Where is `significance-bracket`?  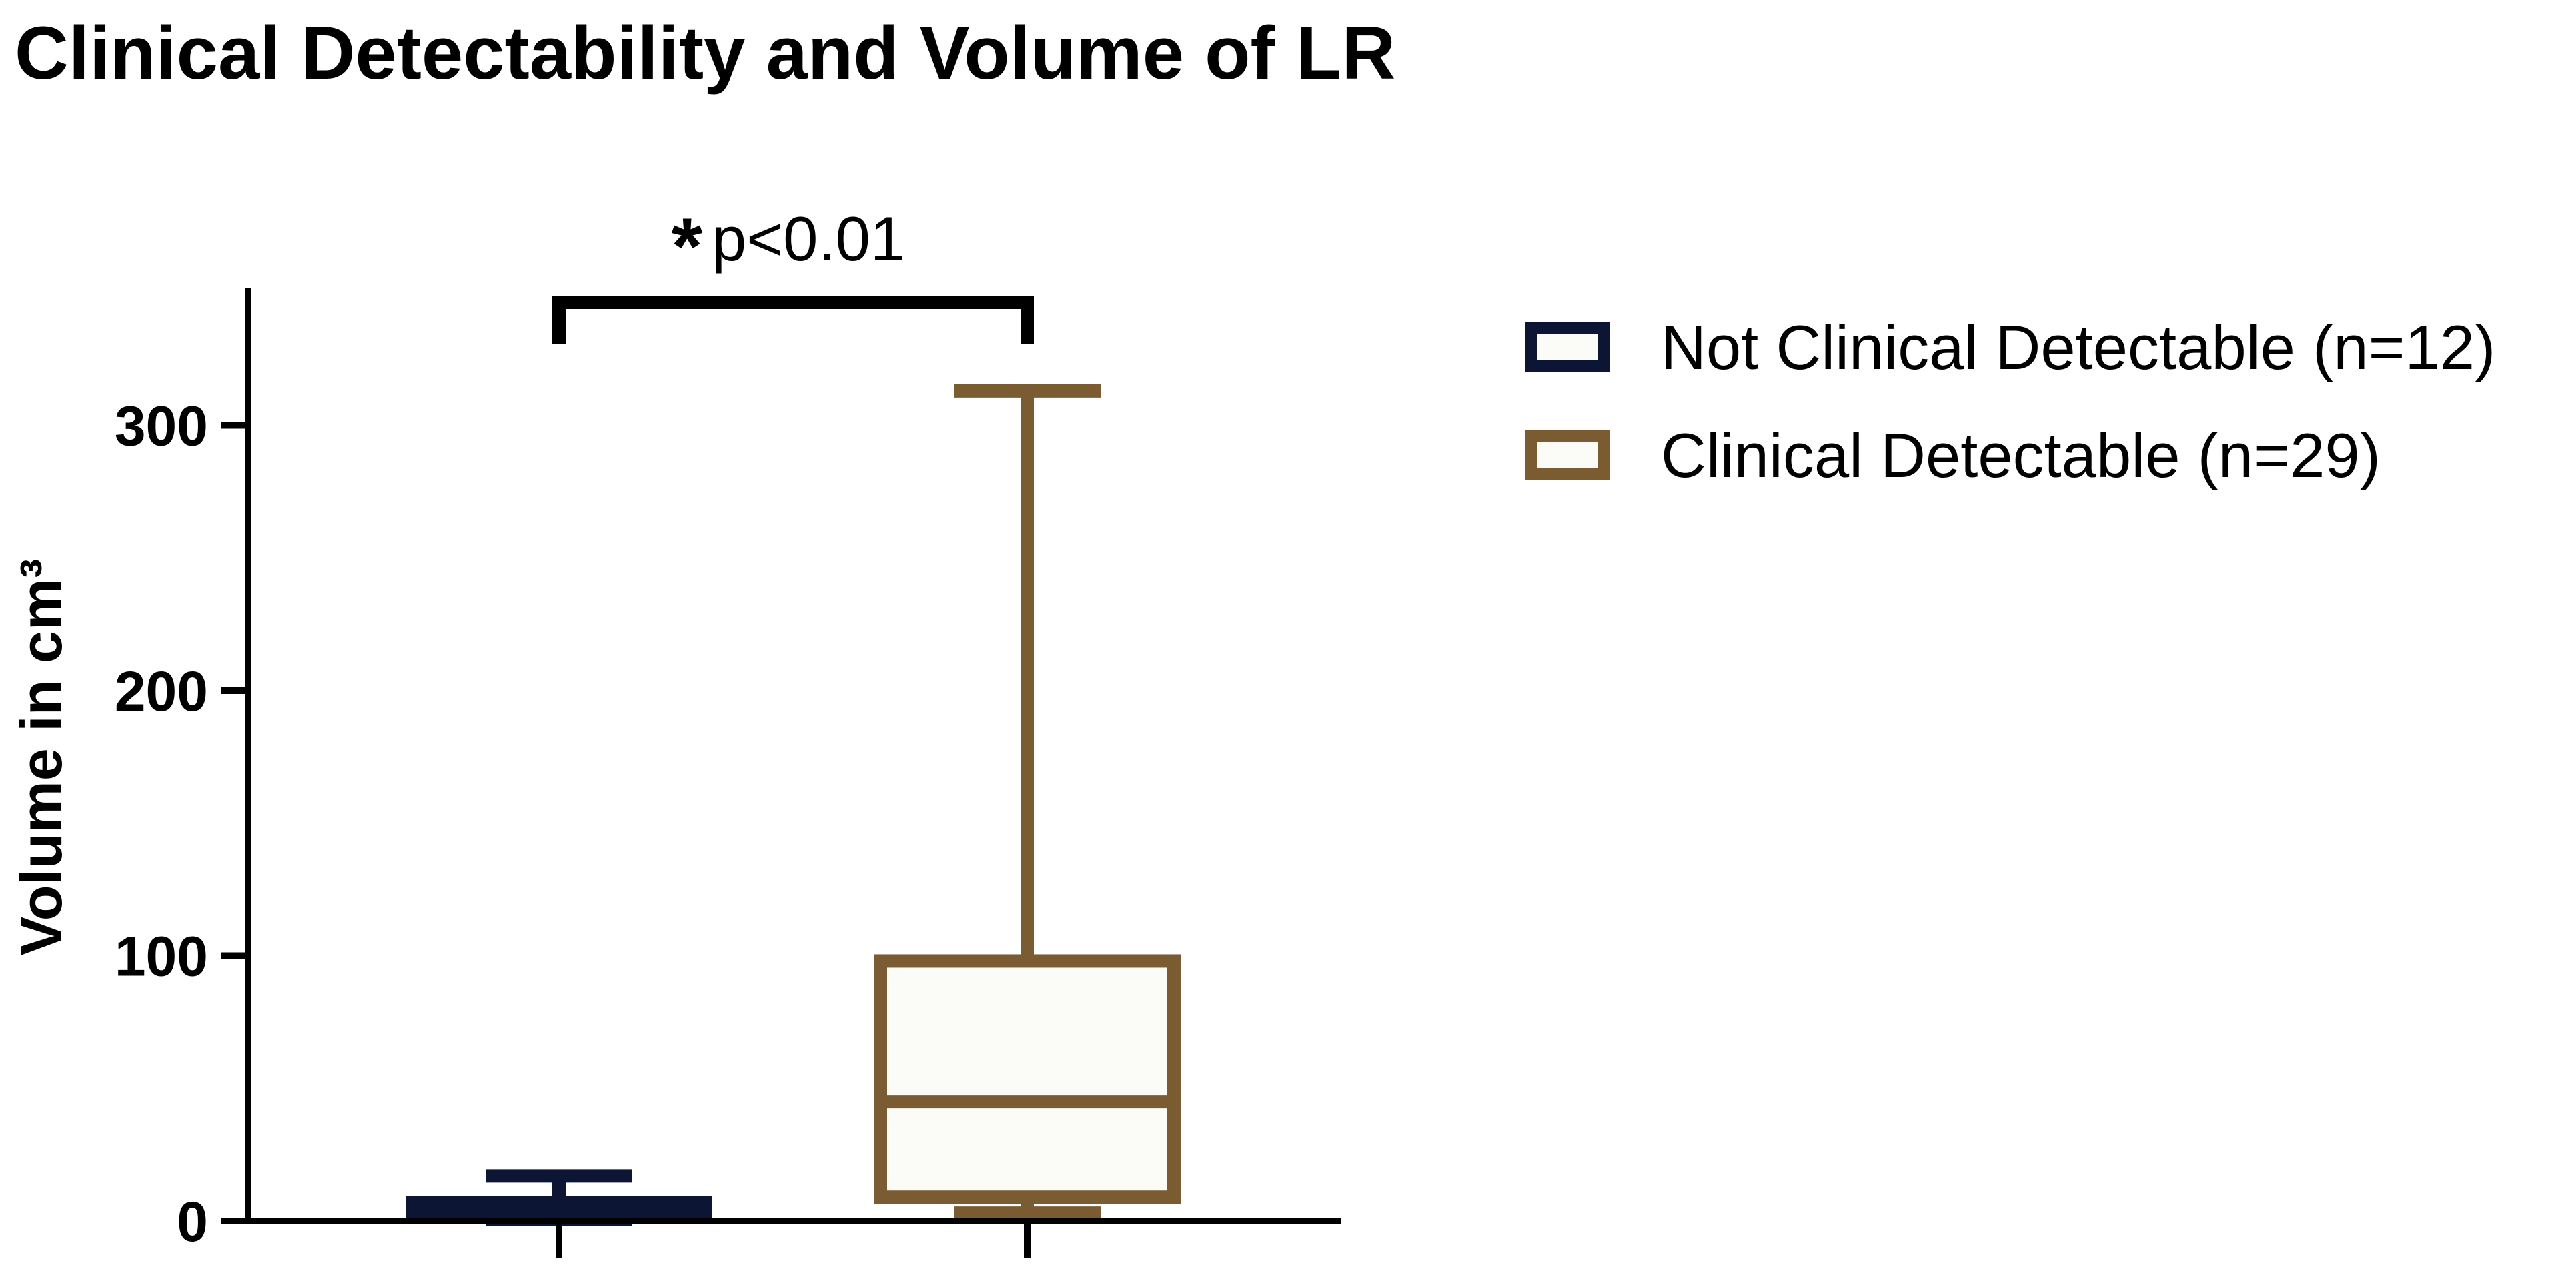 significance-bracket is located at coordinates (793, 320).